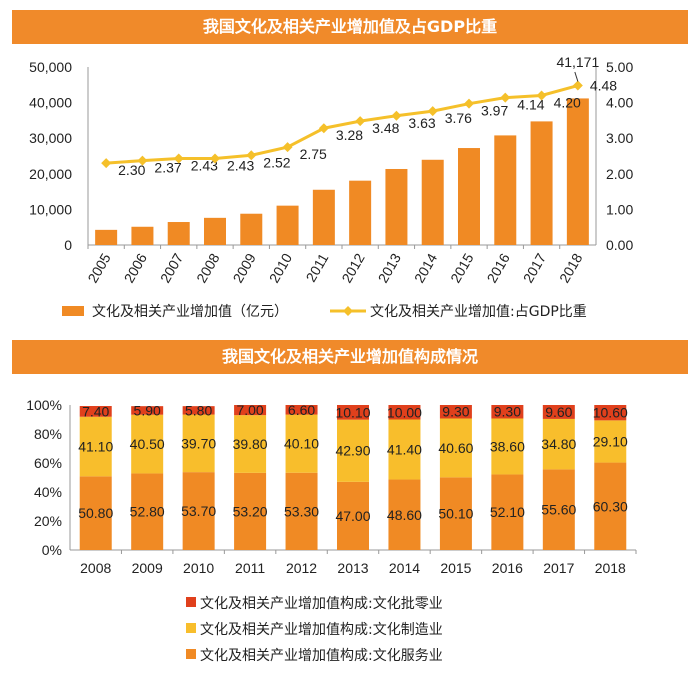  What do you see at coordinates (385, 128) in the screenshot?
I see `line-data-label: 3.48` at bounding box center [385, 128].